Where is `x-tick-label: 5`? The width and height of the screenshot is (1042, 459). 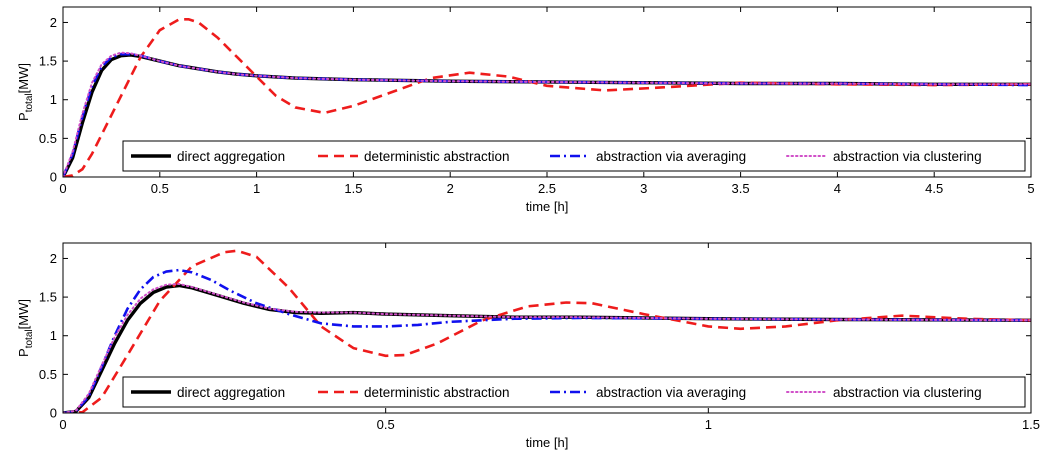
x-tick-label: 5 is located at coordinates (1030, 188).